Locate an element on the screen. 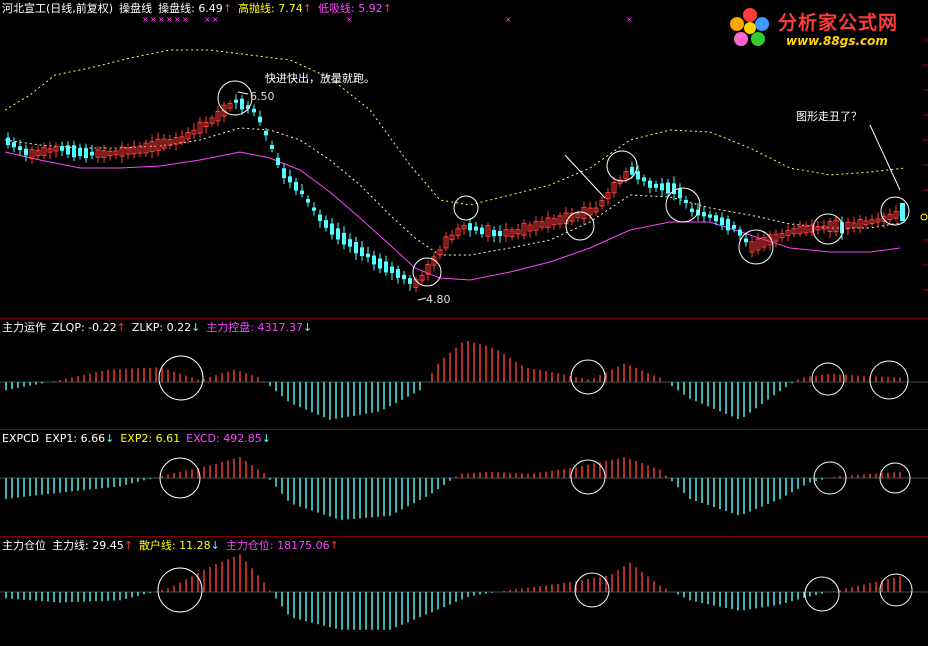 The height and width of the screenshot is (646, 928). panel3-item-1: 散户线: 11.28↓ is located at coordinates (179, 545).